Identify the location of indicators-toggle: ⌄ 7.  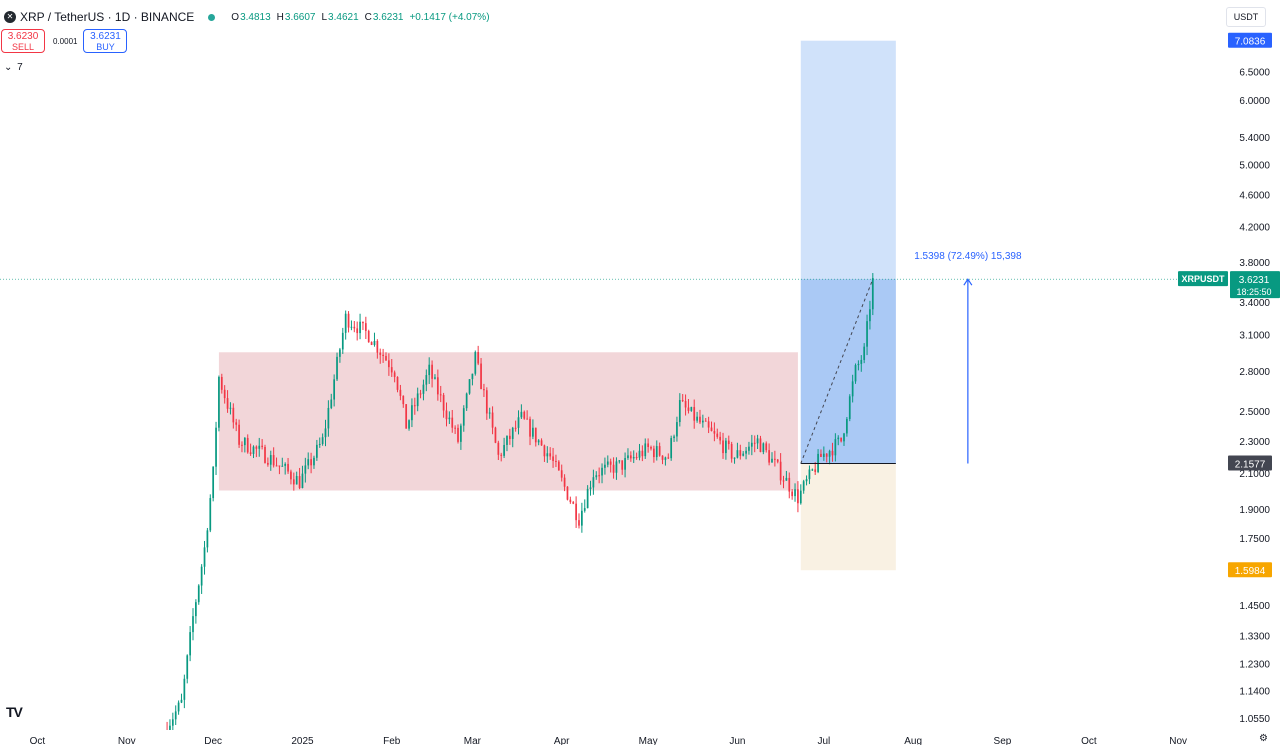
(12, 68).